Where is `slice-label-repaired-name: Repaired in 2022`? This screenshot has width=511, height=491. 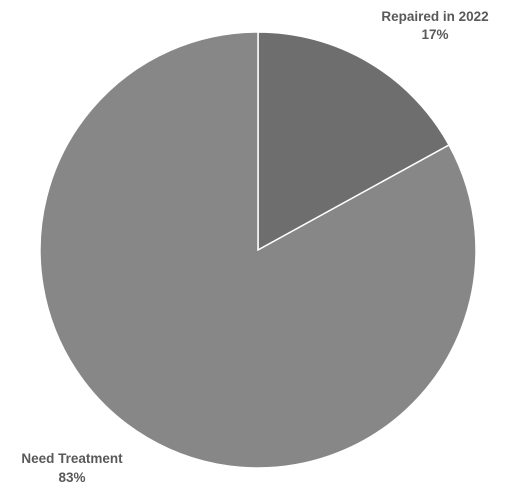 slice-label-repaired-name: Repaired in 2022 is located at coordinates (434, 16).